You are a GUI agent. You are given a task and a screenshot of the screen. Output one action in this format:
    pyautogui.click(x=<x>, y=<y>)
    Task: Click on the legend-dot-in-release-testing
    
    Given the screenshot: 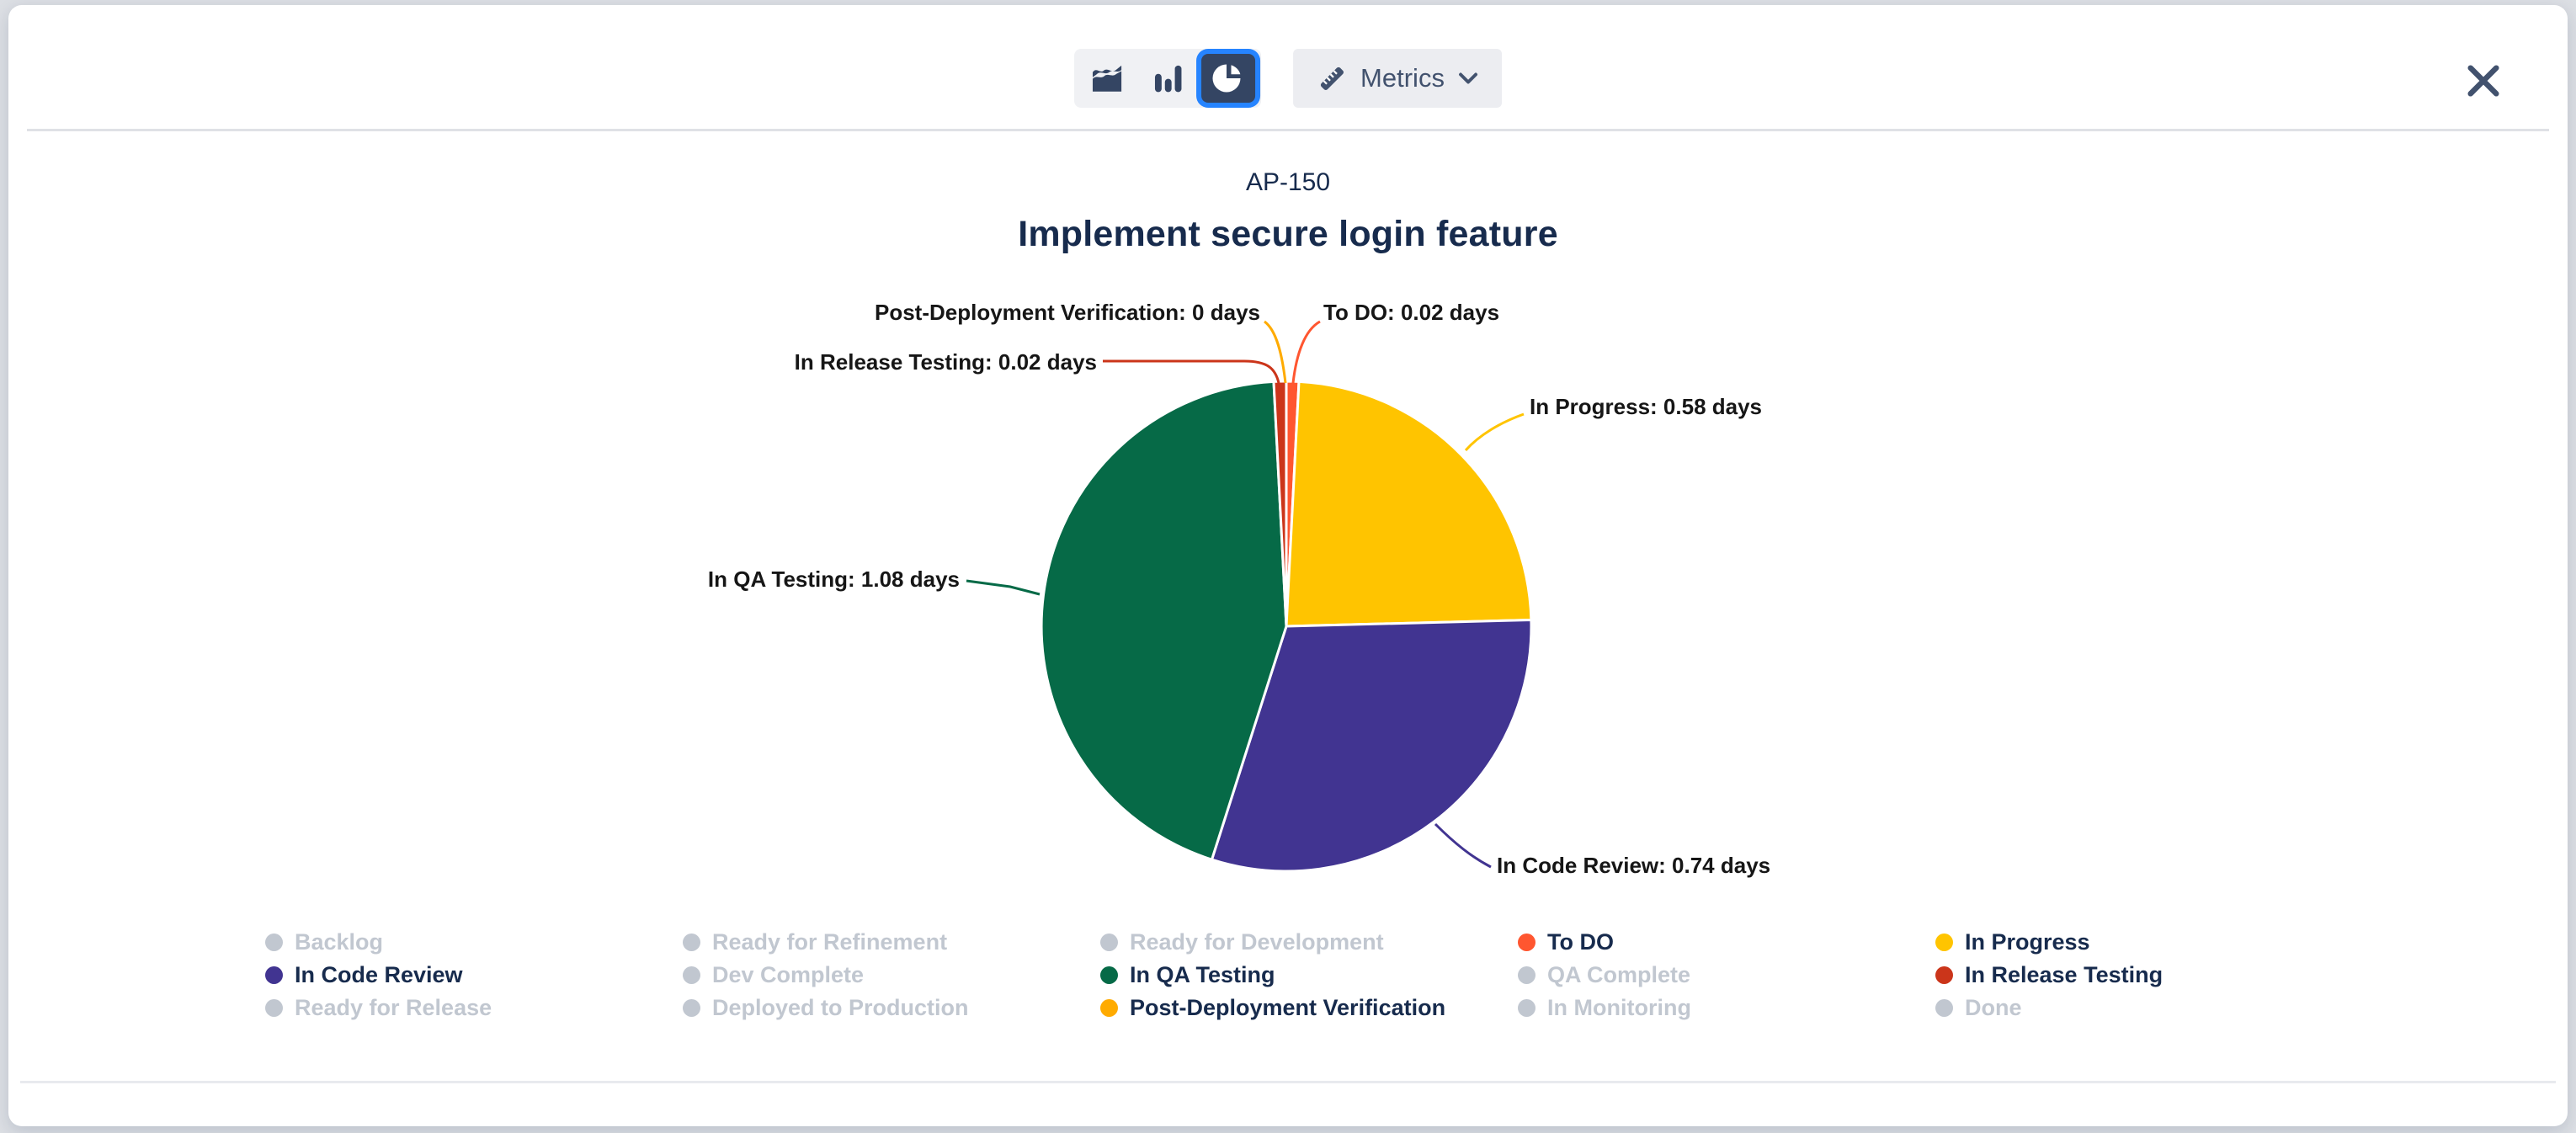 What is the action you would take?
    pyautogui.click(x=1944, y=975)
    